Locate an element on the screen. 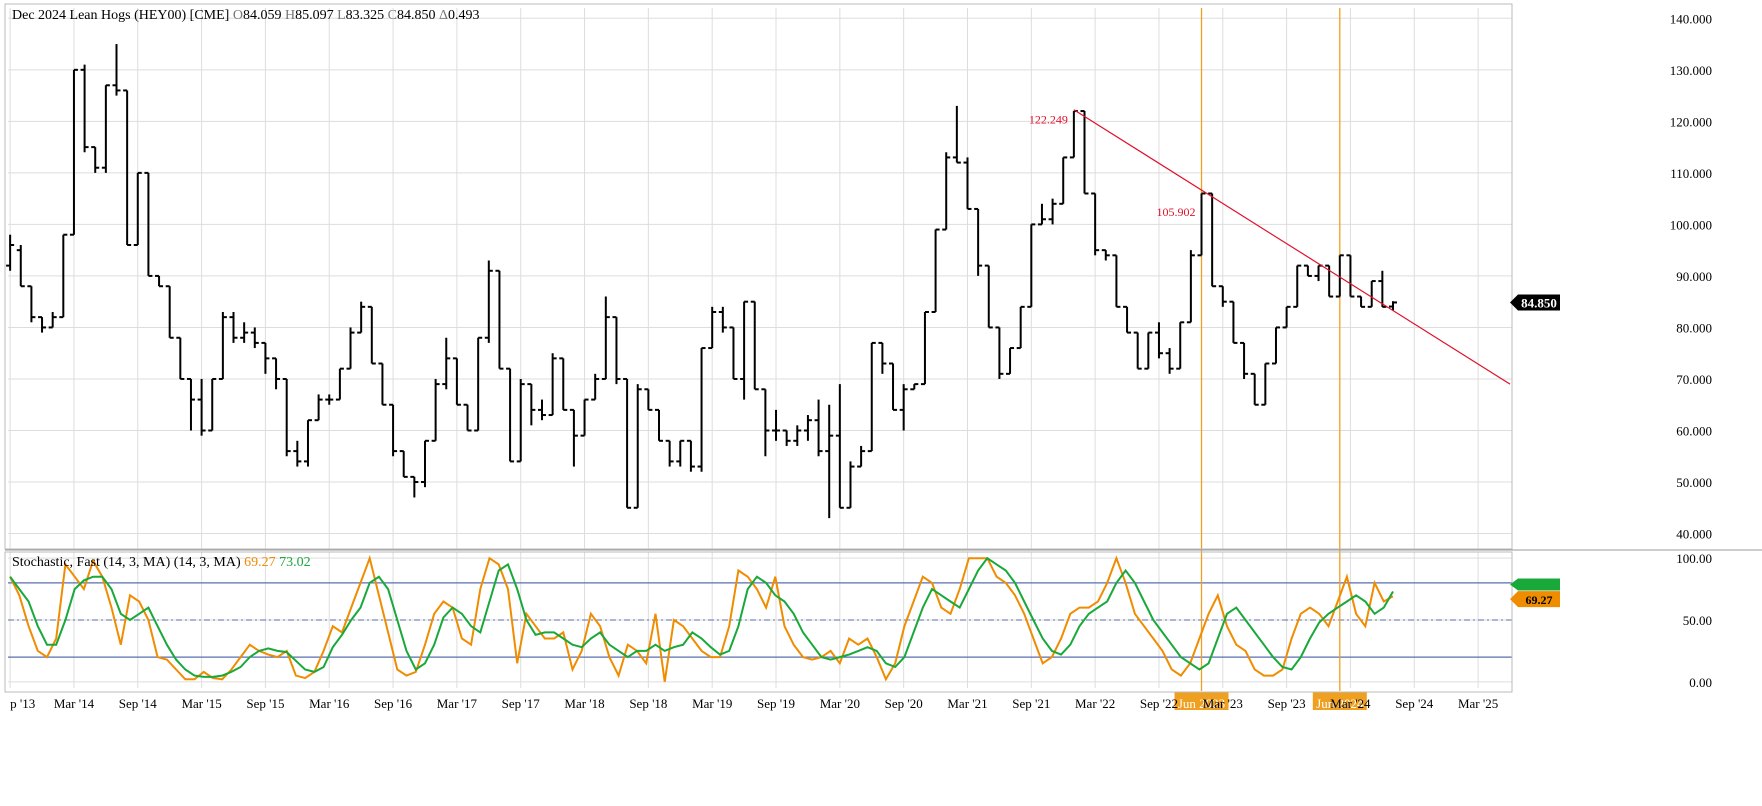 This screenshot has width=1762, height=806. price-tick-label: 110.000 is located at coordinates (1691, 173).